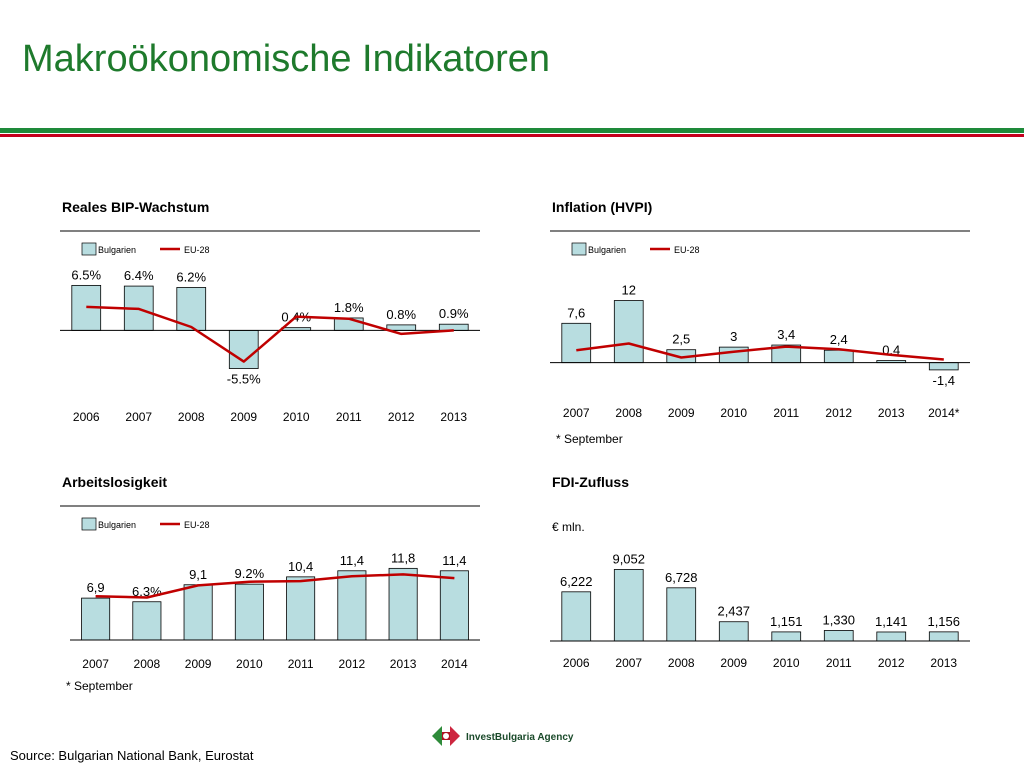  What do you see at coordinates (629, 290) in the screenshot?
I see `data-label: 12` at bounding box center [629, 290].